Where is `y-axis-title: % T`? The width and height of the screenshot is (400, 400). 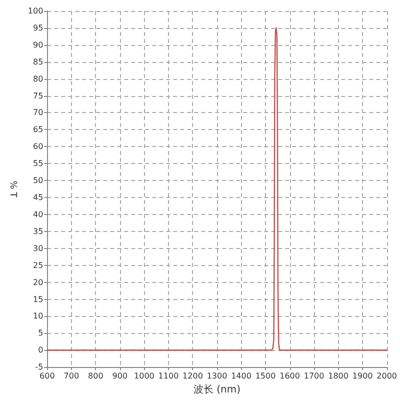
y-axis-title: % T is located at coordinates (13, 189).